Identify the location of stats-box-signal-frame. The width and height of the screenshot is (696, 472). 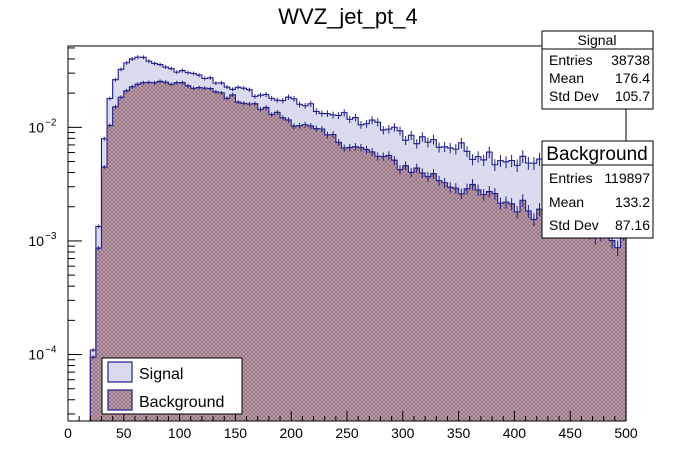
(597, 70).